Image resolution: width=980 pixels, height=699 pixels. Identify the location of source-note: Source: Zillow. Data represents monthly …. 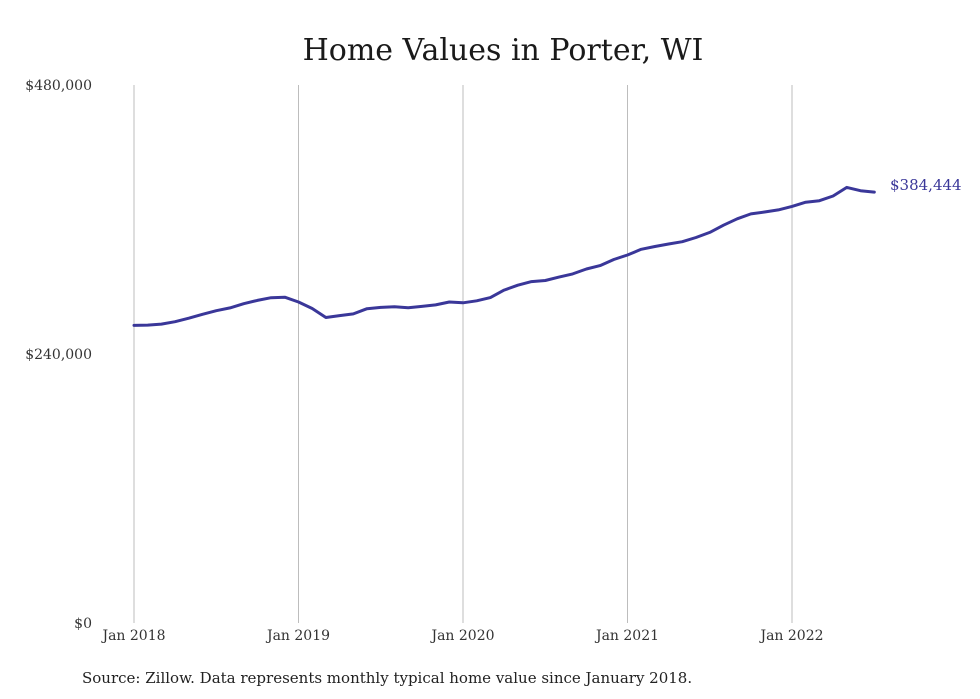
(387, 678).